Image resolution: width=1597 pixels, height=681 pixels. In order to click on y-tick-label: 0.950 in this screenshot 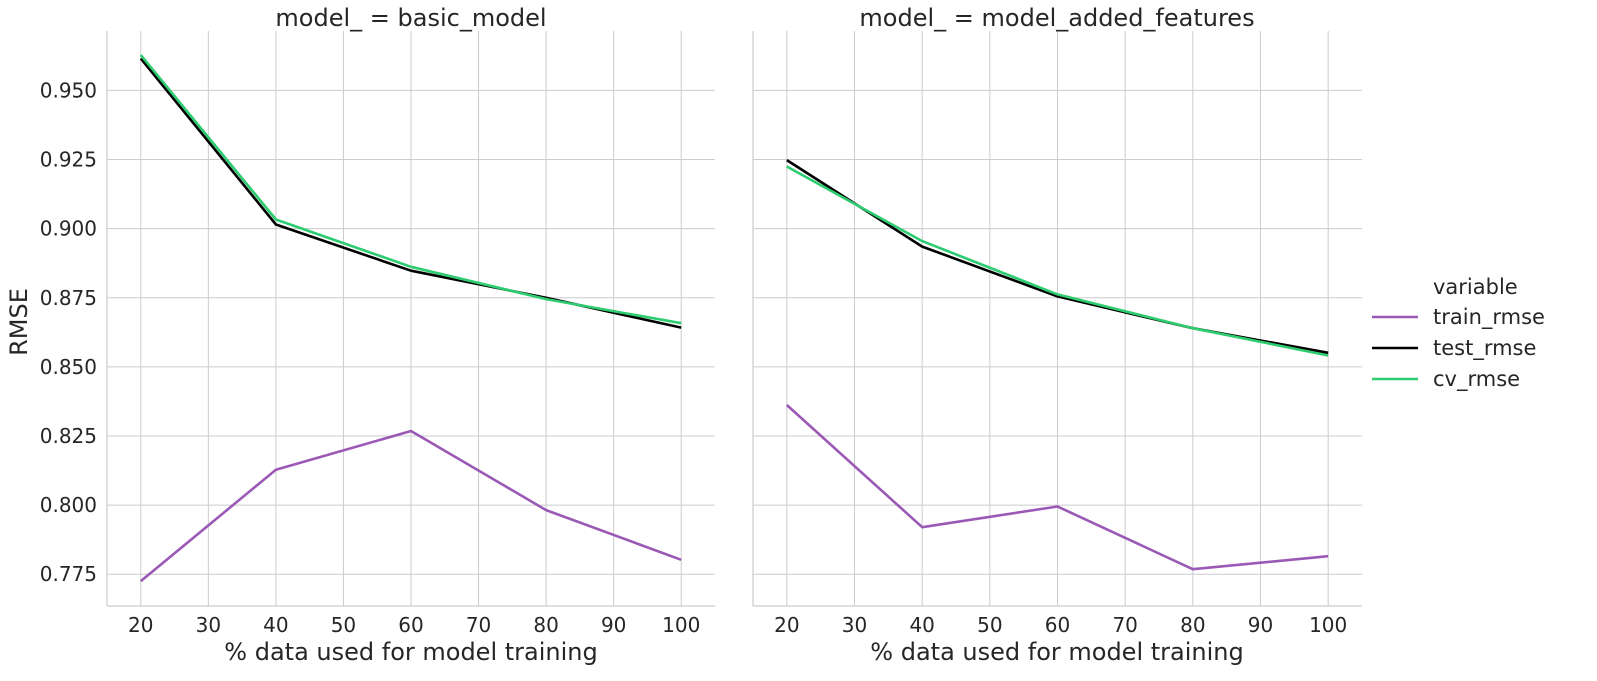, I will do `click(68, 90)`.